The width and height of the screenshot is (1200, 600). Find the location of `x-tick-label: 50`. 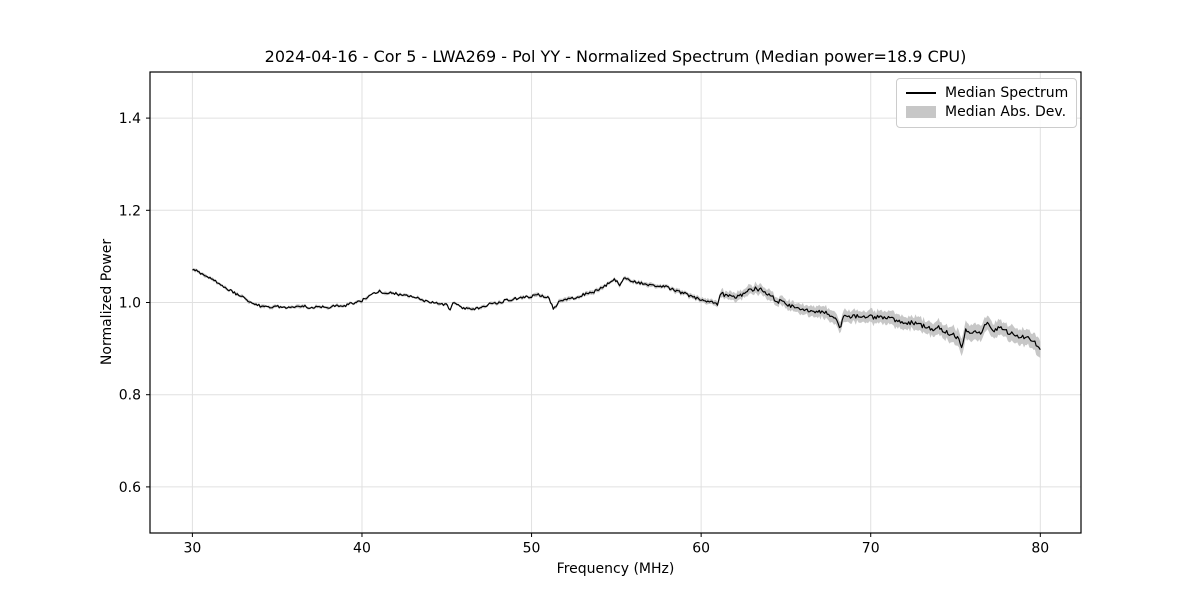

x-tick-label: 50 is located at coordinates (532, 549).